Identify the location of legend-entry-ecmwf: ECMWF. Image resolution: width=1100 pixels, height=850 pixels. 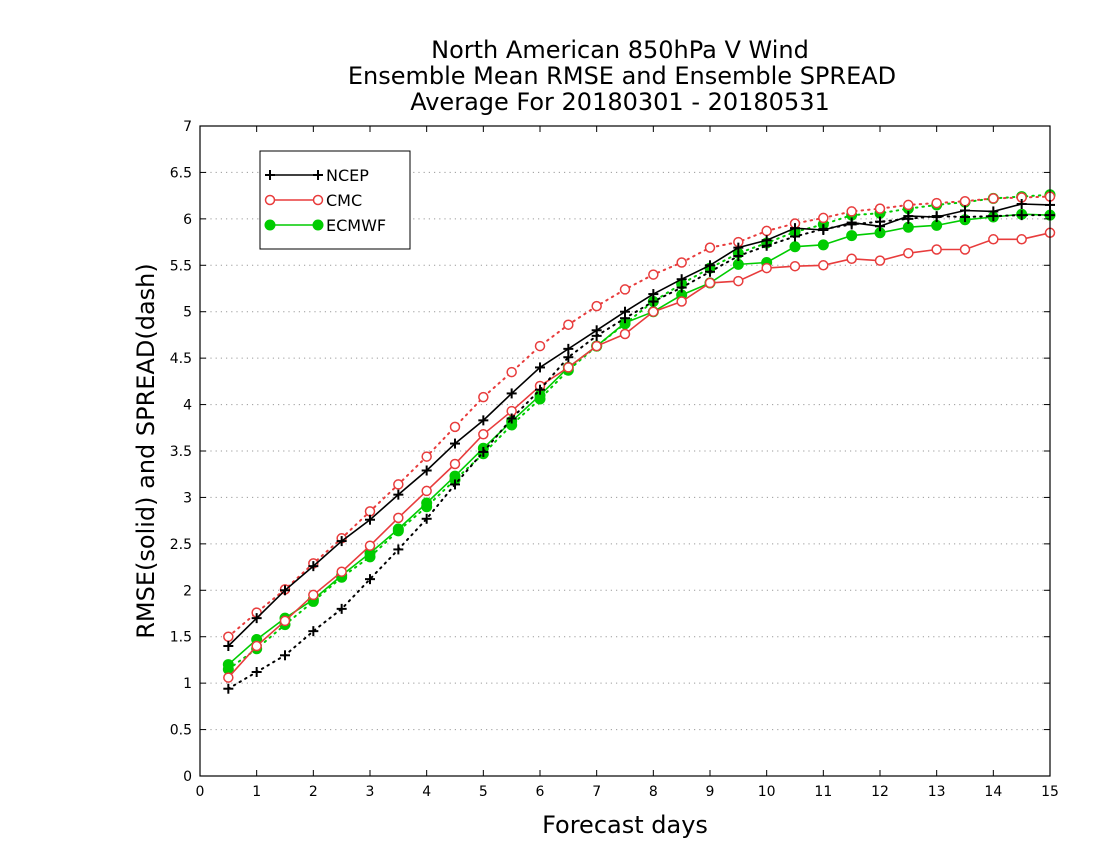
(325, 225).